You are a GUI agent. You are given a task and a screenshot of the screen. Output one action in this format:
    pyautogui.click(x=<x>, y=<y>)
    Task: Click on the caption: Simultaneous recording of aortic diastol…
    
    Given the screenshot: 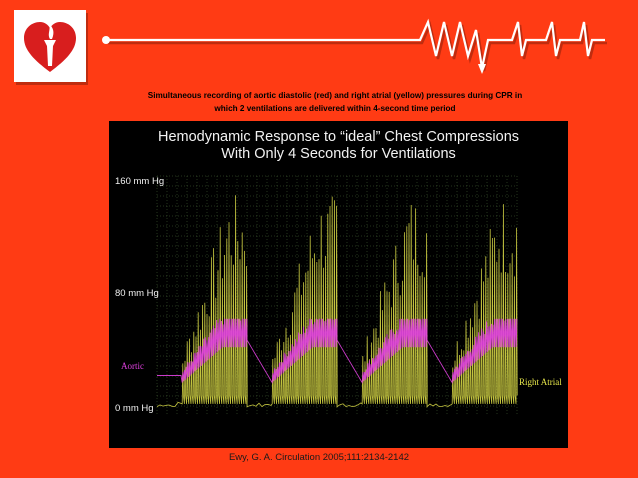 What is the action you would take?
    pyautogui.click(x=335, y=102)
    